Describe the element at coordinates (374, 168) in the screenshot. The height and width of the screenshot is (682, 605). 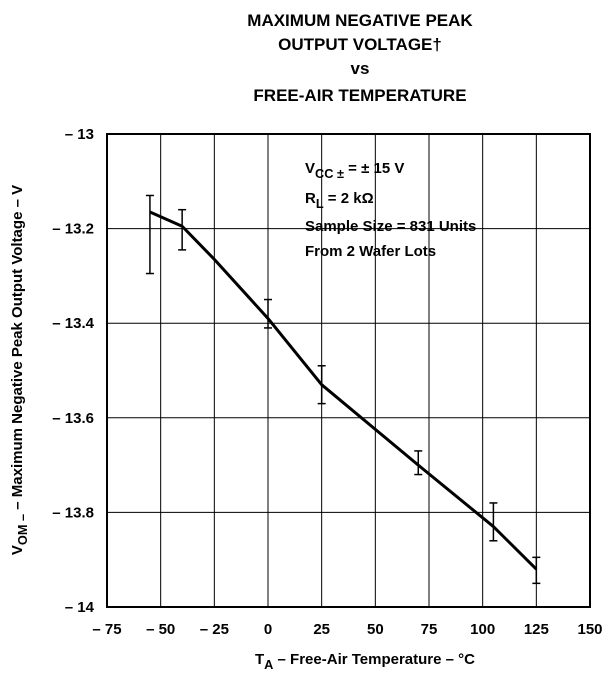
I see `annotation-rest: = ± 15 V` at that location.